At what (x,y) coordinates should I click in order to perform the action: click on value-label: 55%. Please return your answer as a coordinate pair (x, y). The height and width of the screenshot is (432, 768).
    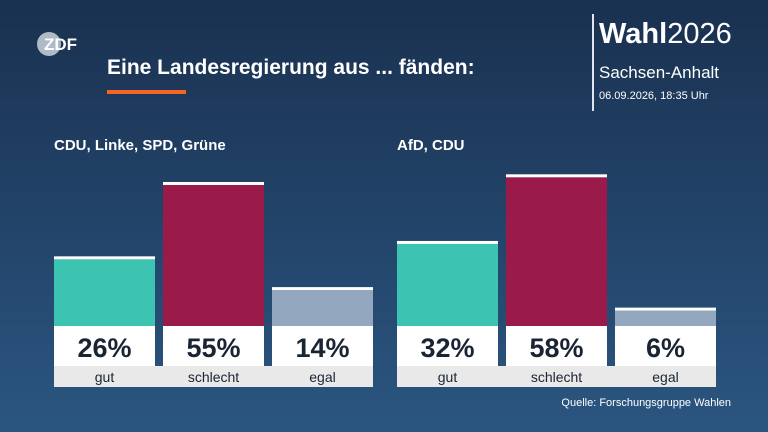
    Looking at the image, I should click on (213, 348).